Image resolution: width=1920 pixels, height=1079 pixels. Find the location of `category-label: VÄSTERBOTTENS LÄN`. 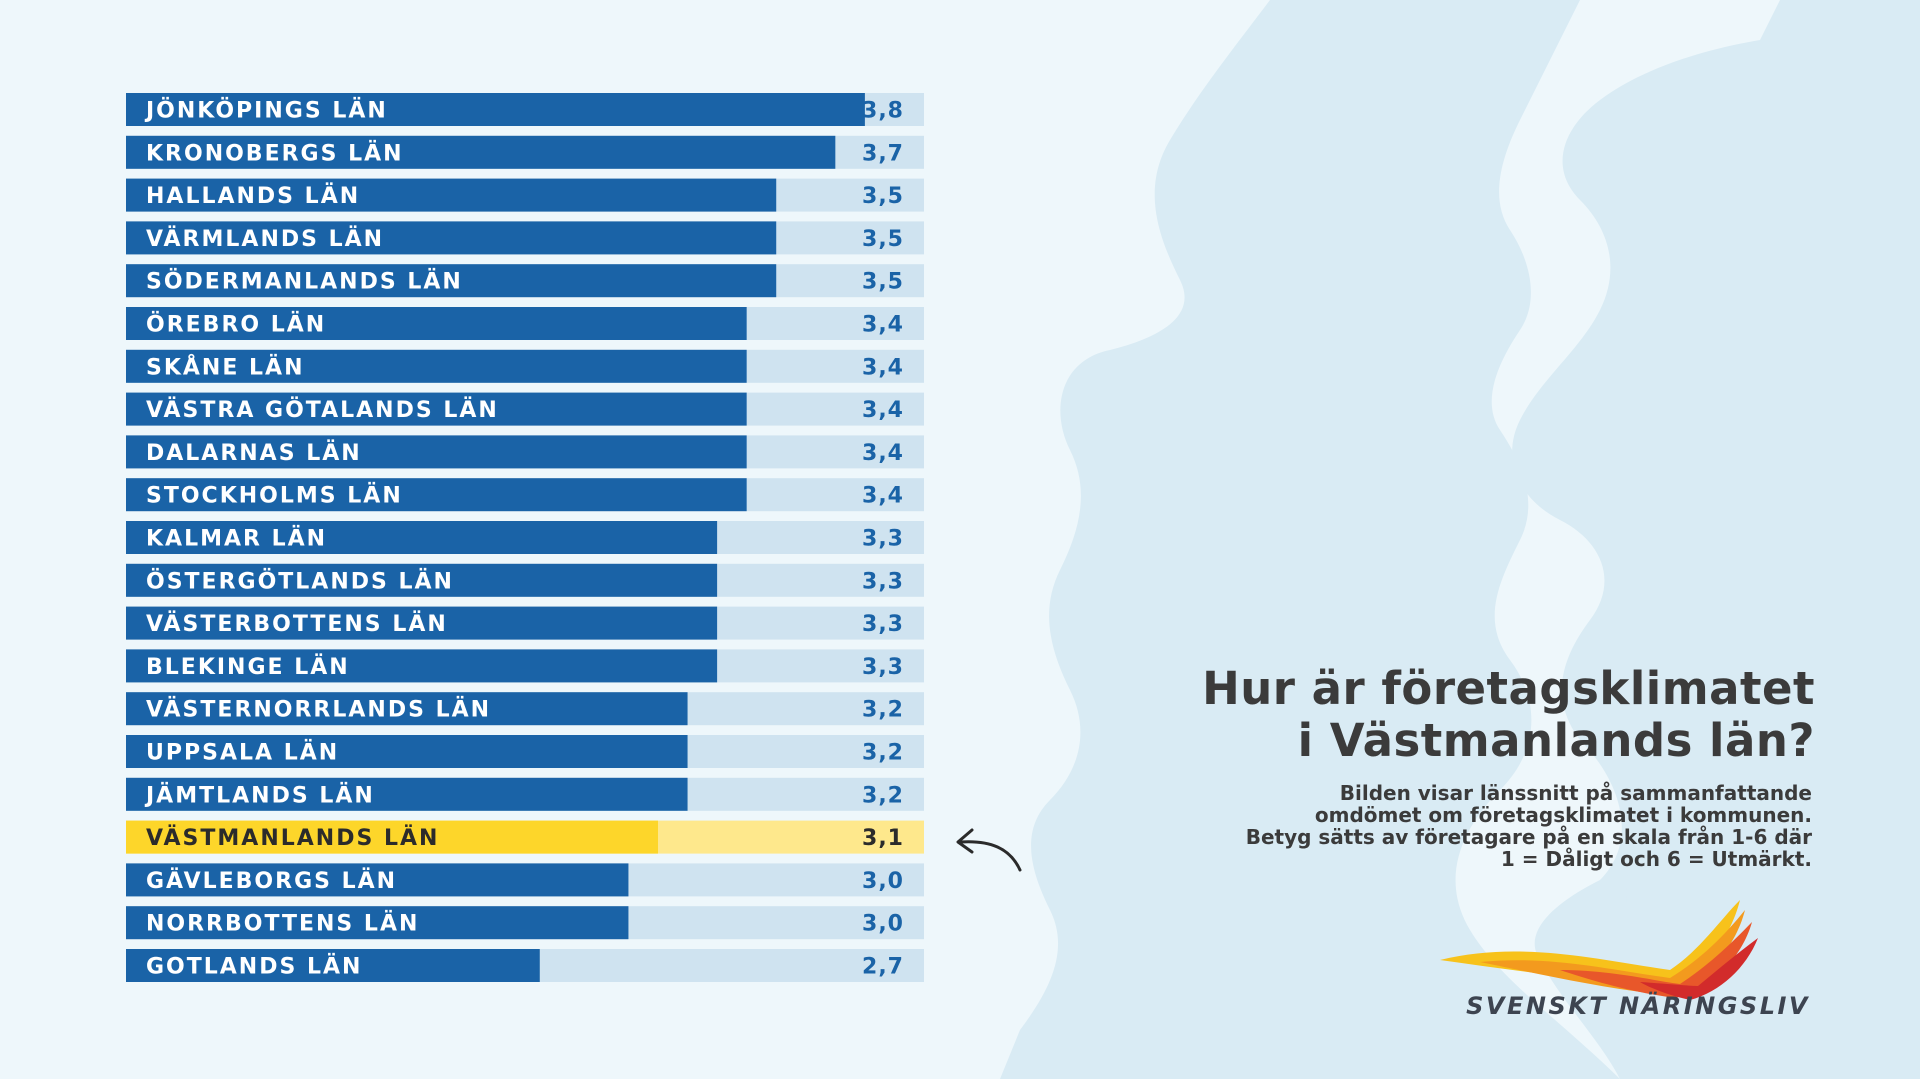

category-label: VÄSTERBOTTENS LÄN is located at coordinates (297, 624).